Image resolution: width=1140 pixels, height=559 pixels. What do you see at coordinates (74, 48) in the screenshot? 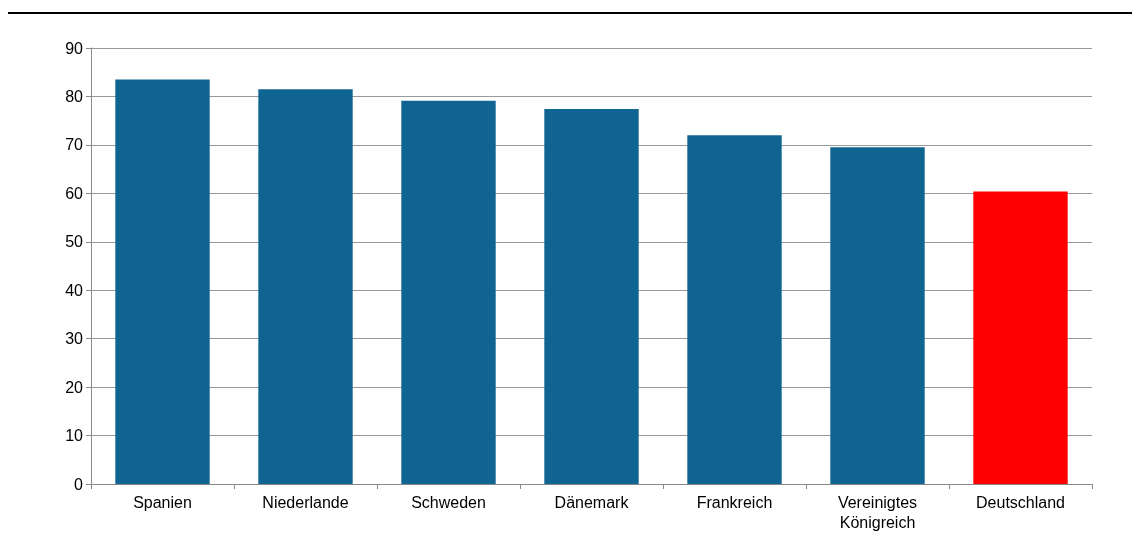
I see `y-tick-label: 90` at bounding box center [74, 48].